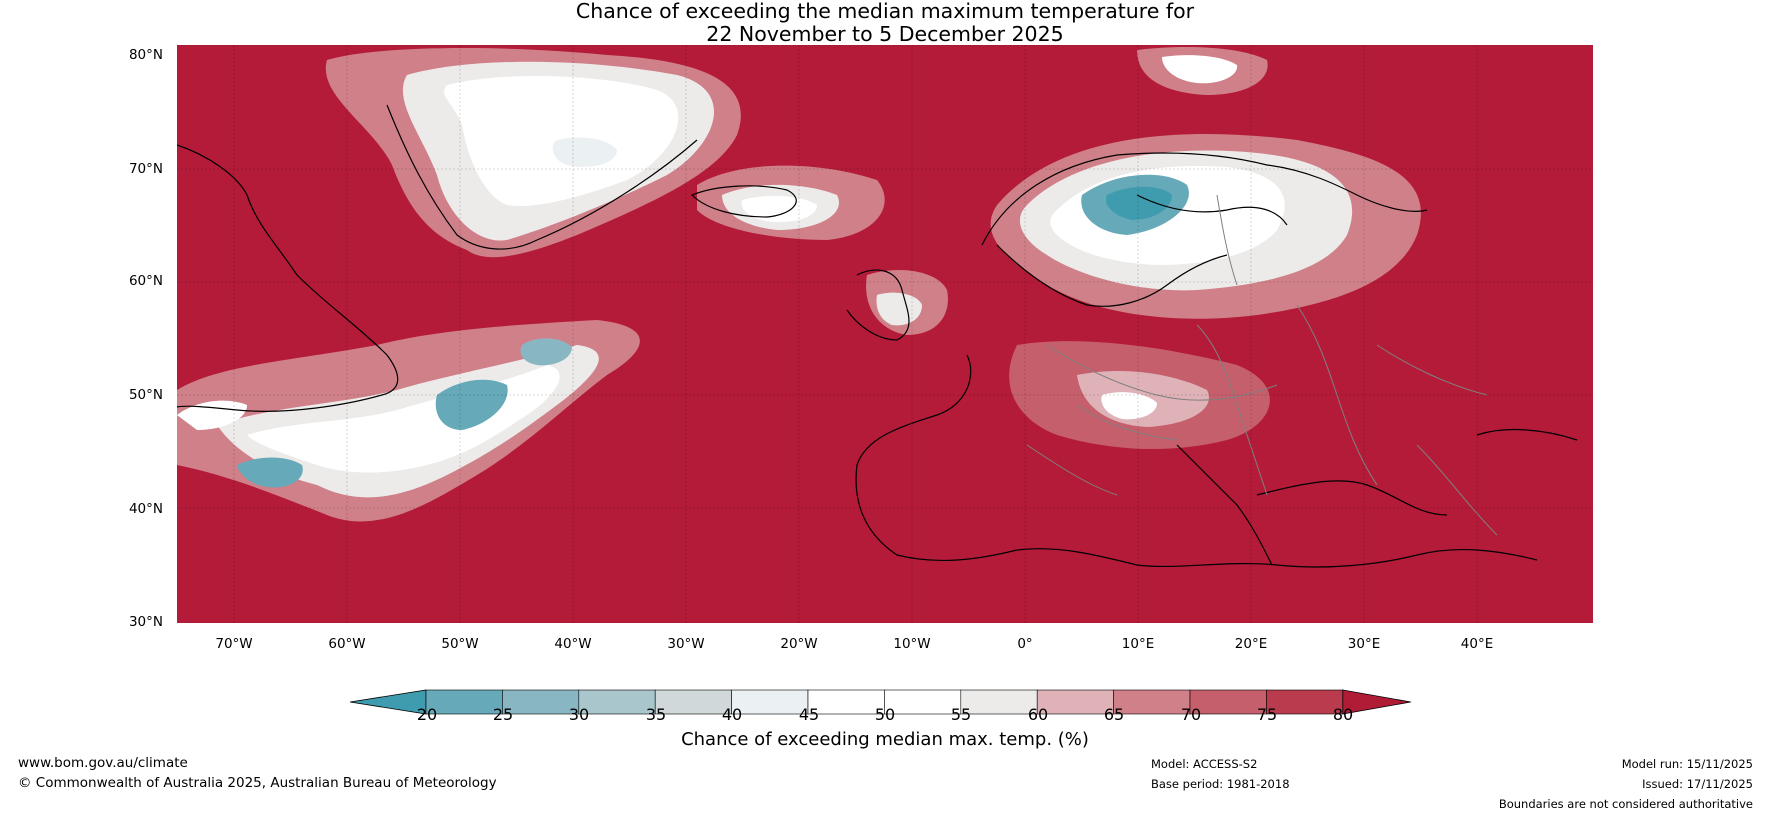  Describe the element at coordinates (885, 34) in the screenshot. I see `map-title-line2: 22 November to 5 December 2025` at that location.